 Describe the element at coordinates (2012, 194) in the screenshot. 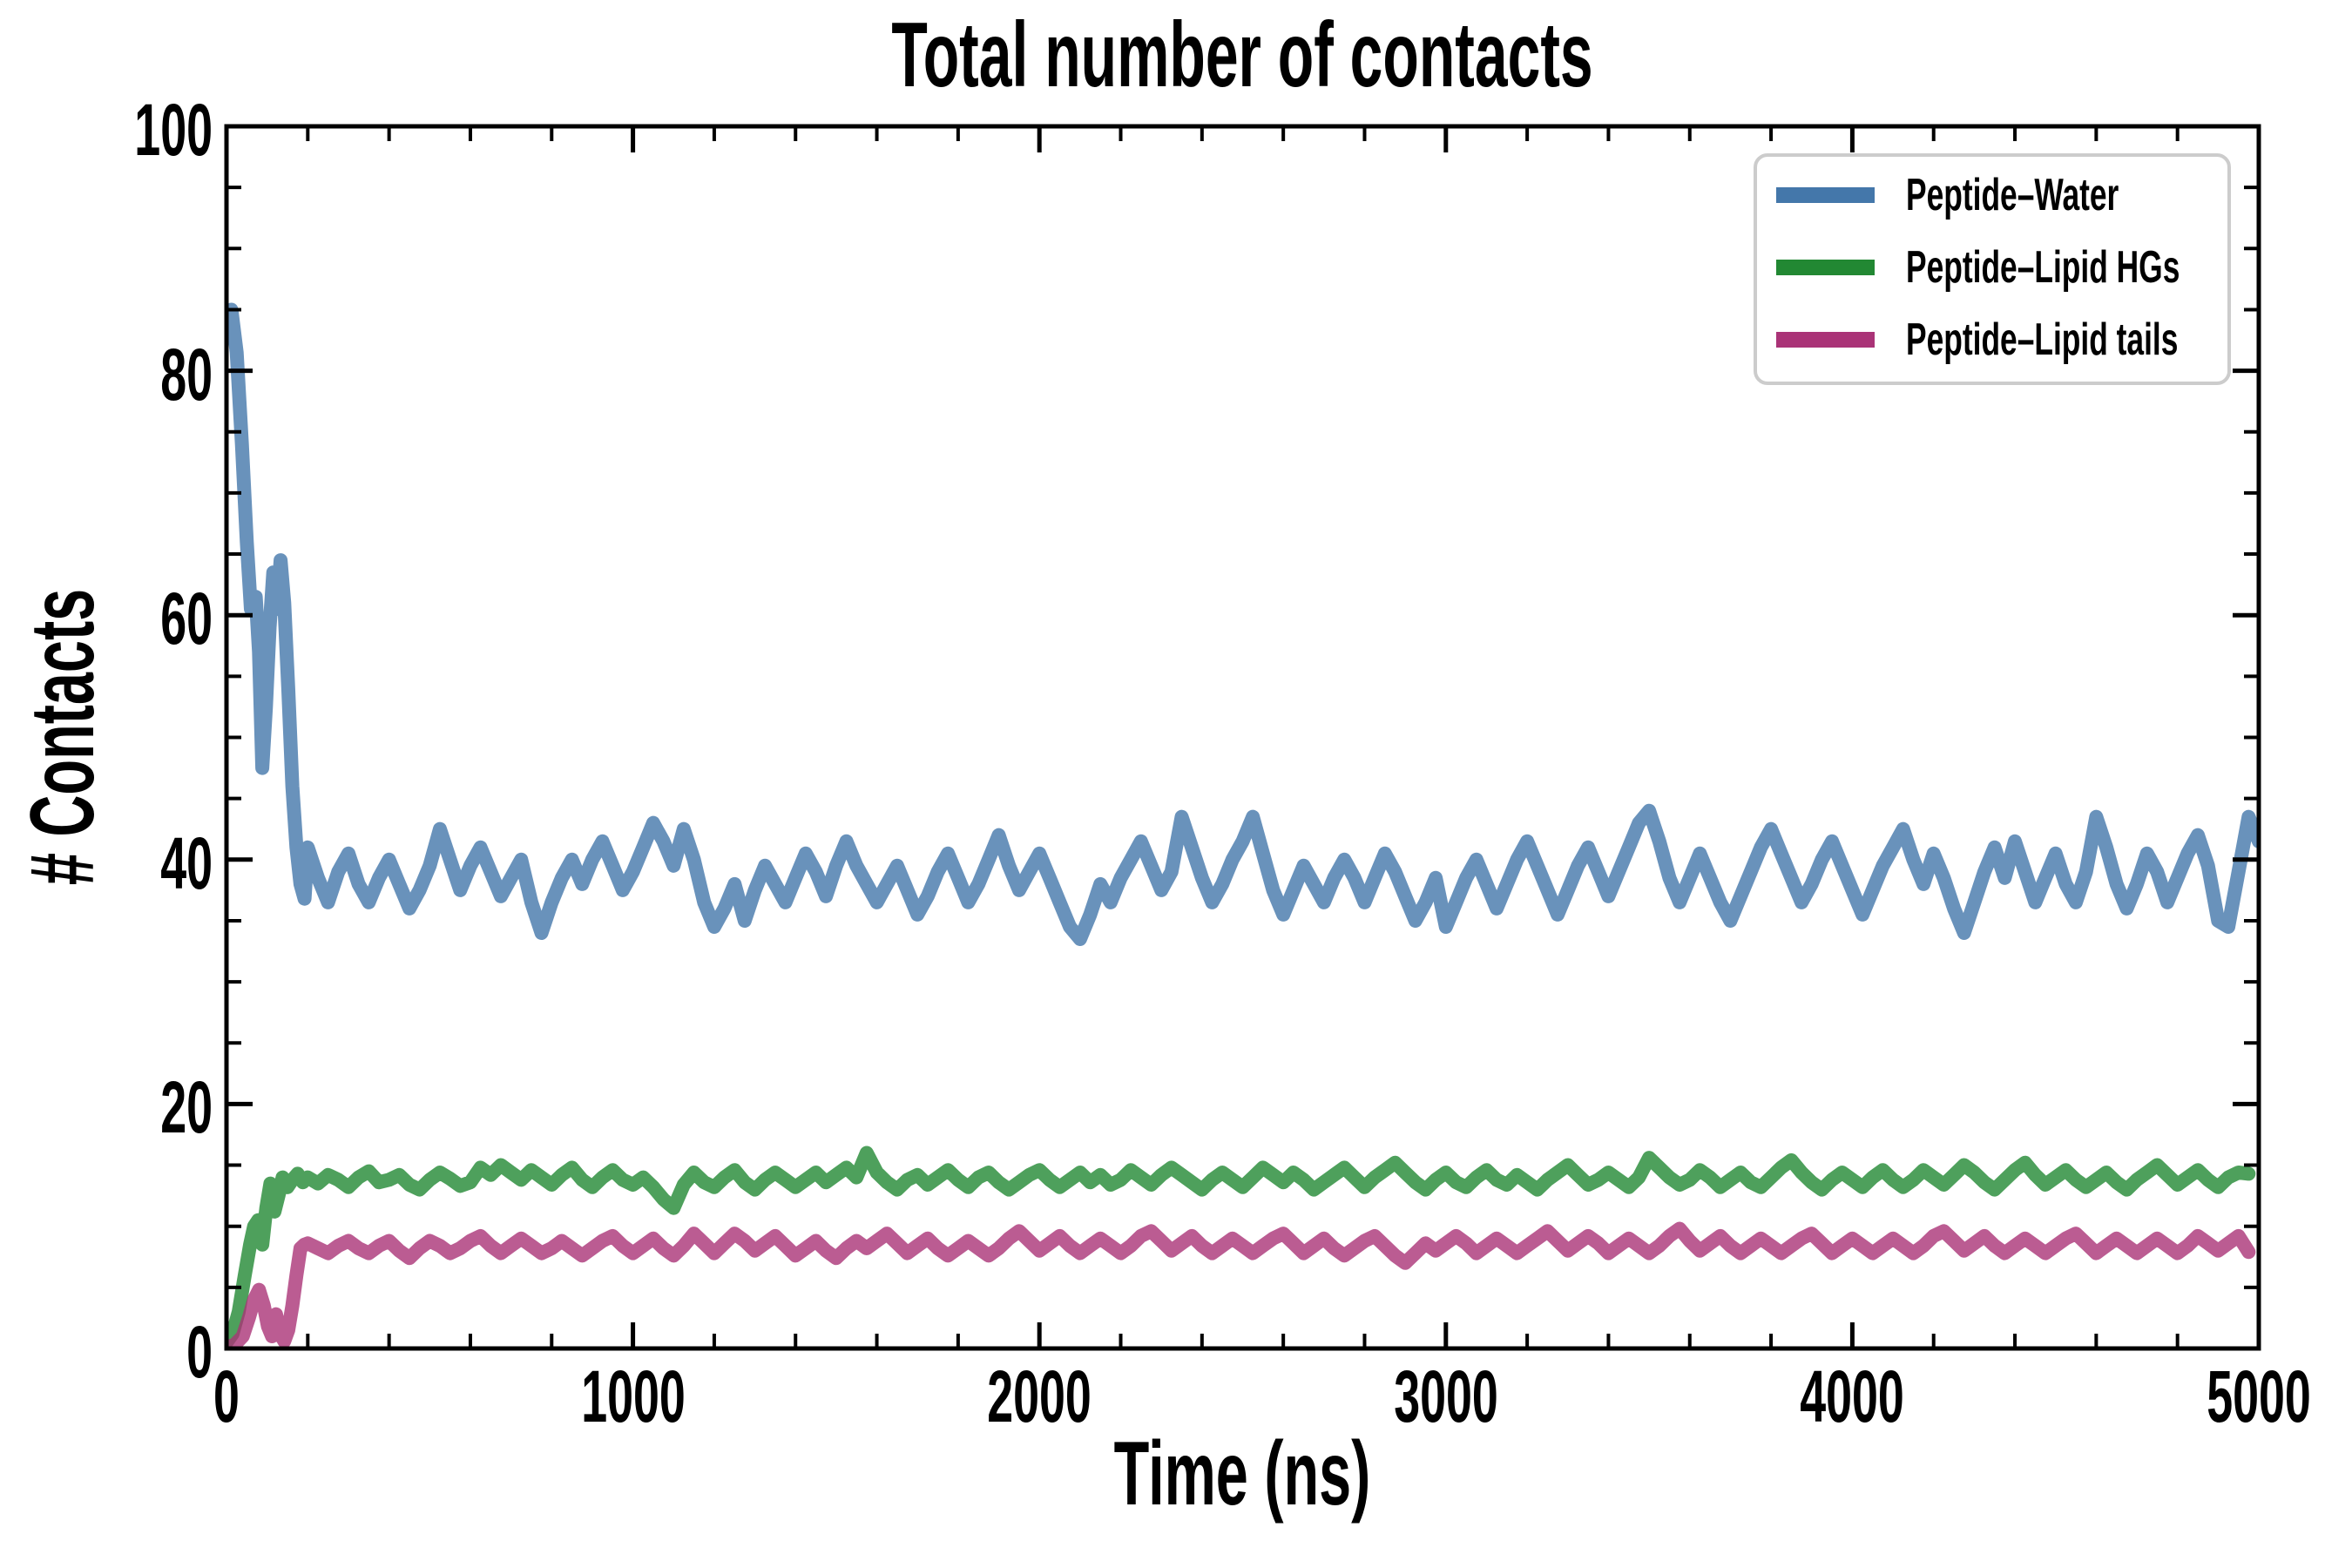

I see `legend-label: Peptide–Water` at that location.